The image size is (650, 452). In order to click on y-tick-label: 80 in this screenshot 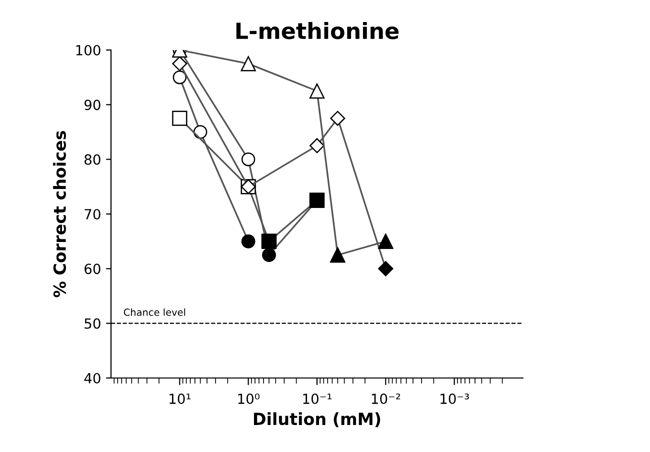, I will do `click(92, 159)`.